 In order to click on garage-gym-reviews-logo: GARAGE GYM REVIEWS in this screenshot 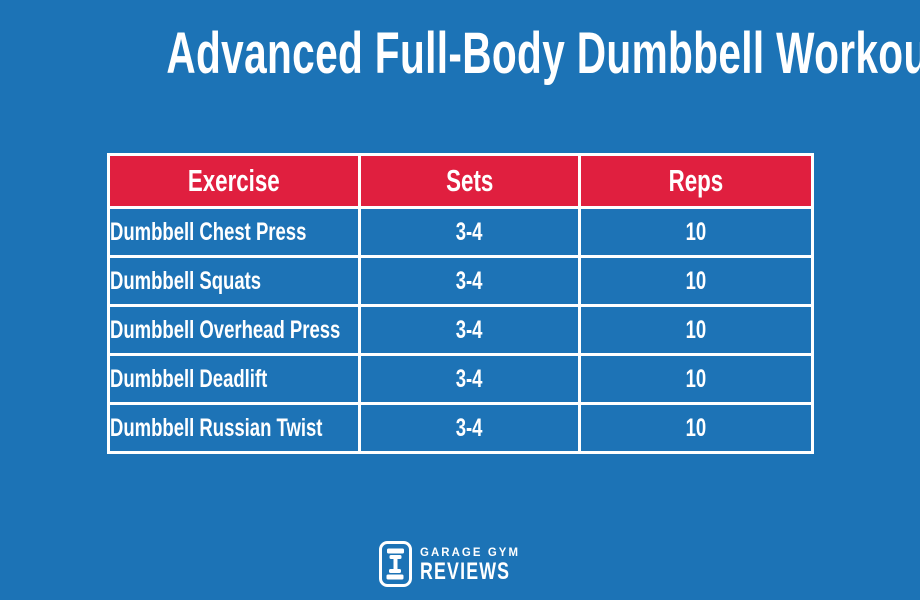, I will do `click(460, 563)`.